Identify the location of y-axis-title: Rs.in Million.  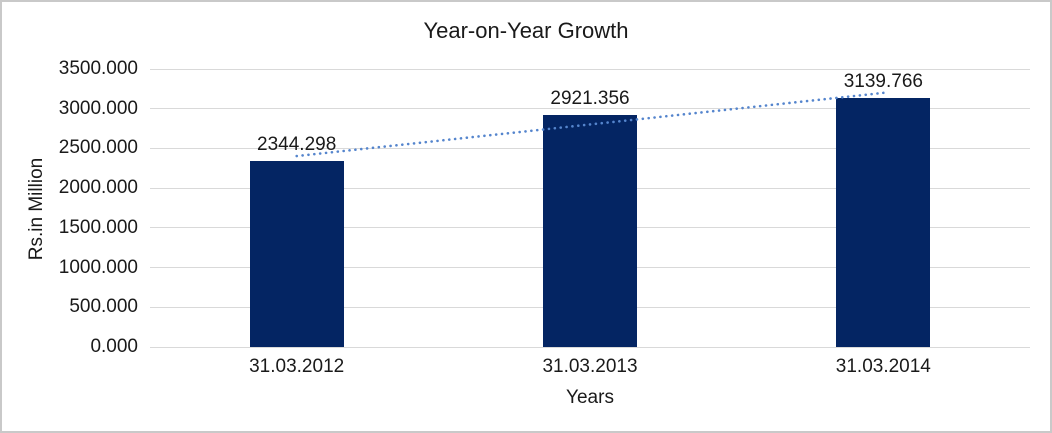
(36, 209).